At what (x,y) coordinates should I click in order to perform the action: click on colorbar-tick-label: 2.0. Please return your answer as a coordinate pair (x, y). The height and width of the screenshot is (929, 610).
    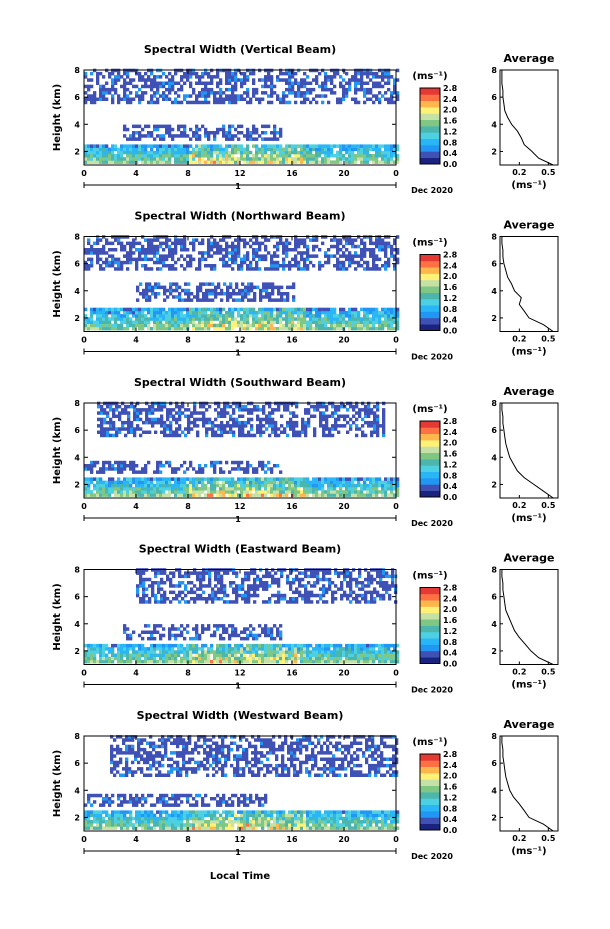
    Looking at the image, I should click on (450, 443).